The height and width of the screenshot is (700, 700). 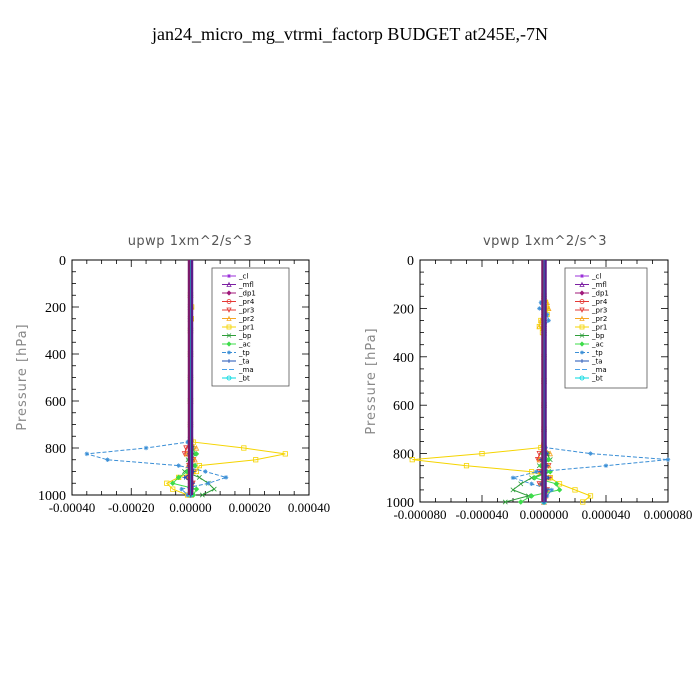 I want to click on upwp-legend-item-pr2: _pr2, so click(x=238, y=319).